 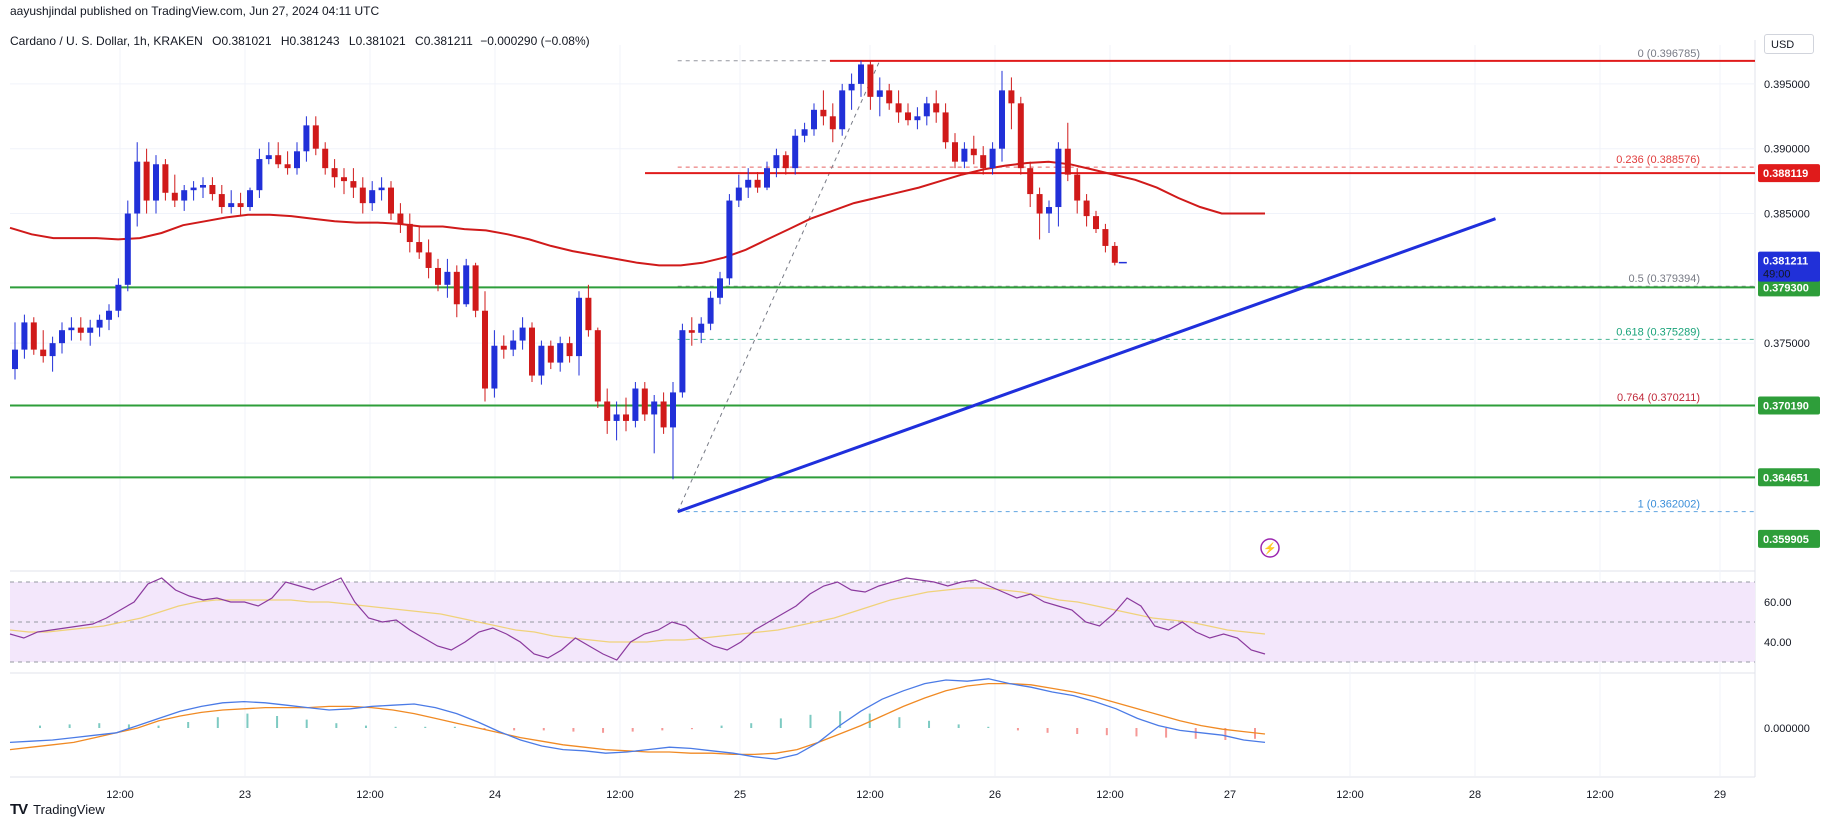 I want to click on rsi-line, so click(x=637, y=619).